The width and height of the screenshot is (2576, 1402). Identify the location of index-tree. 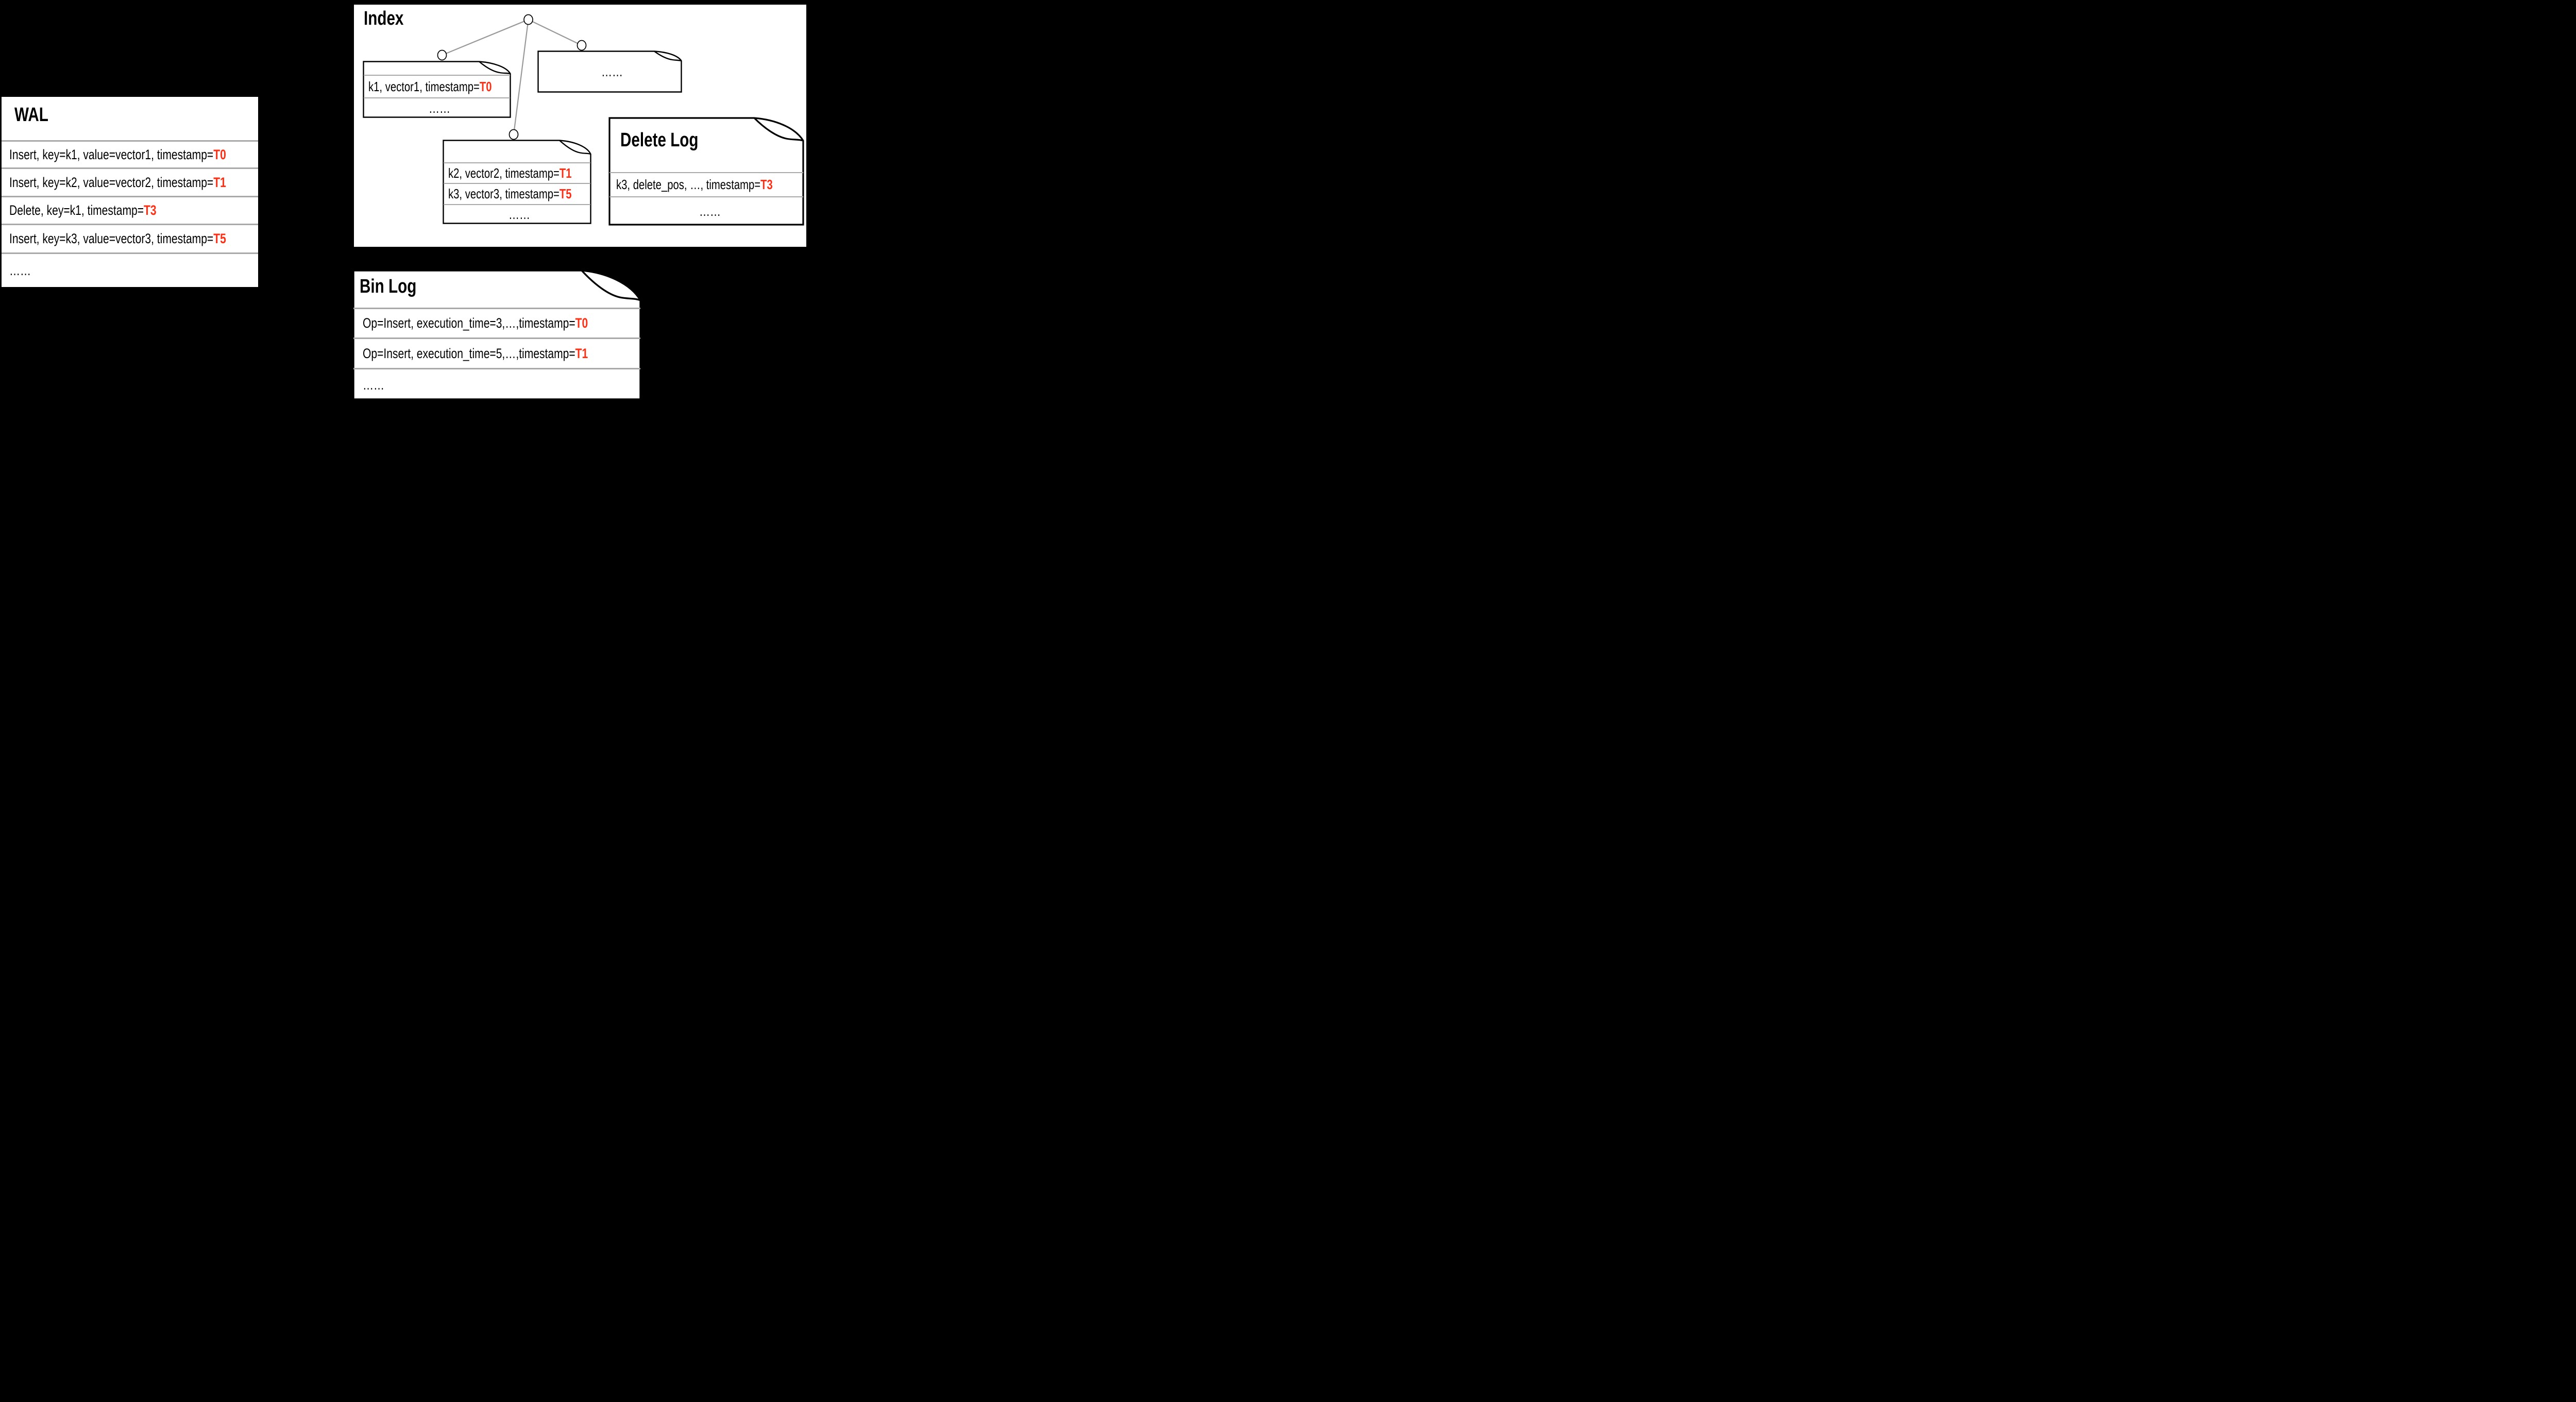
(512, 77).